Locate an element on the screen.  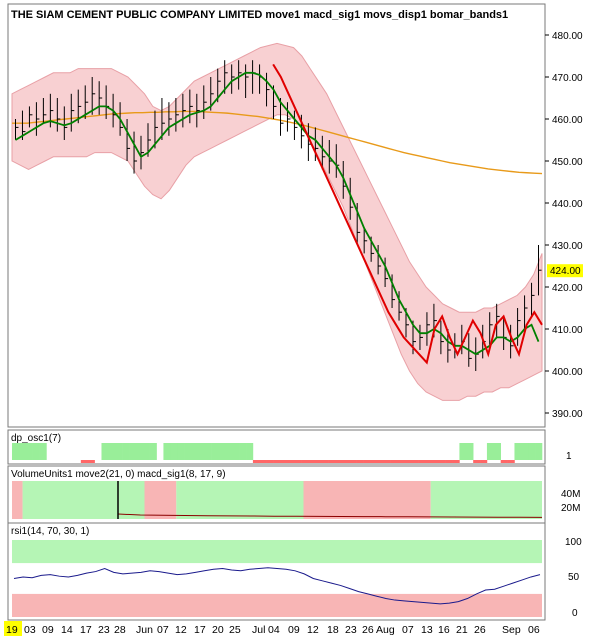
rsi-tick-50: 50 is located at coordinates (574, 577).